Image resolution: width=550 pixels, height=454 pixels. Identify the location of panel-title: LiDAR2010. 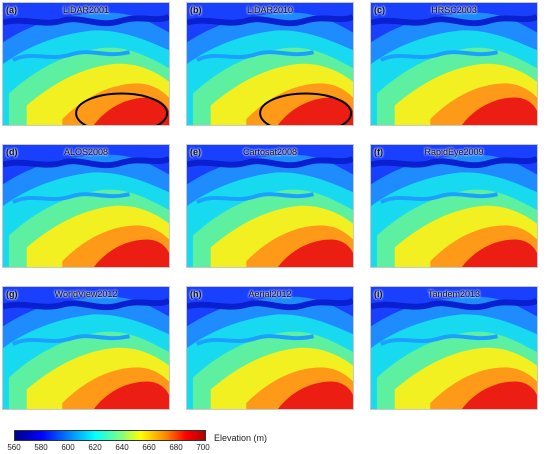
(270, 10).